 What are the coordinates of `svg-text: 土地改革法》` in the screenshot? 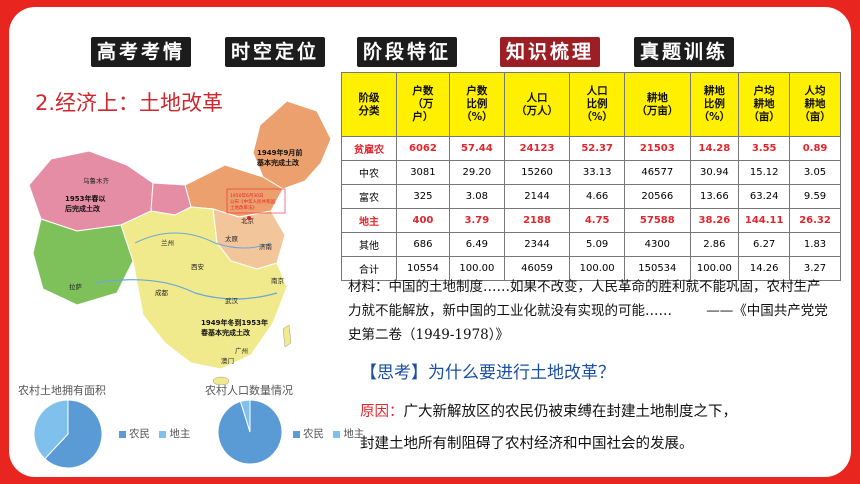 It's located at (243, 207).